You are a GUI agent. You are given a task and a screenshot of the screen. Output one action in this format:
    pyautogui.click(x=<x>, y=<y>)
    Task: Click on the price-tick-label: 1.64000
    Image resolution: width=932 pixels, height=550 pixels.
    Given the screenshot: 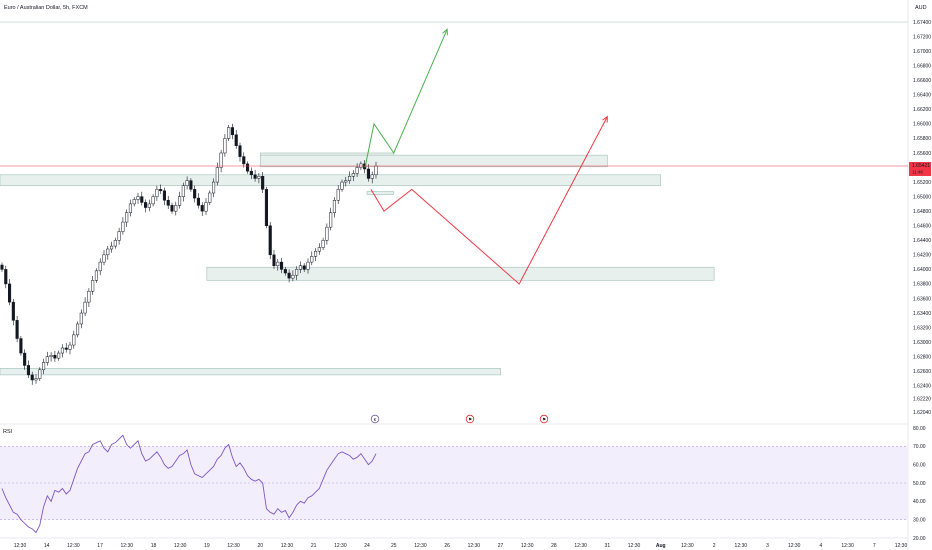 What is the action you would take?
    pyautogui.click(x=922, y=270)
    